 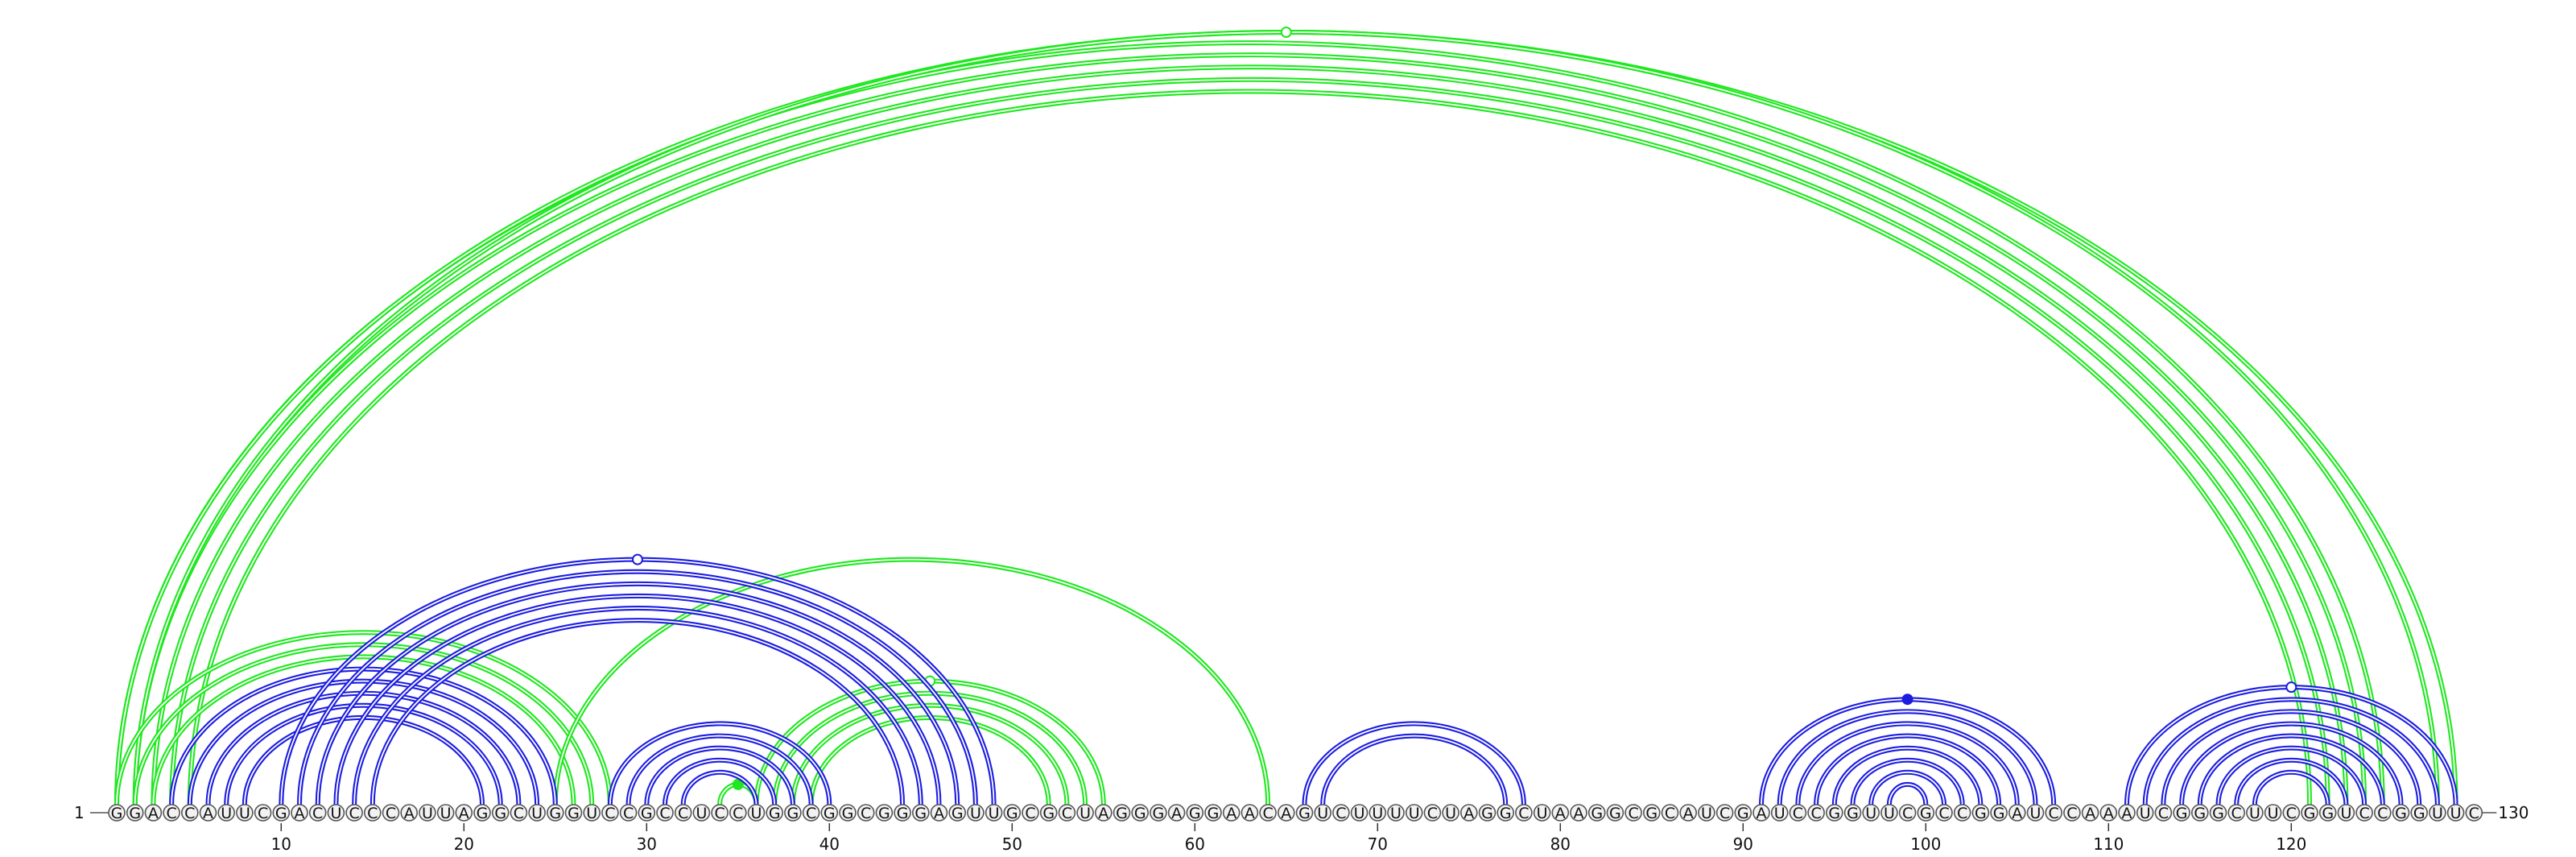 What do you see at coordinates (701, 813) in the screenshot?
I see `nucleotide-33: U` at bounding box center [701, 813].